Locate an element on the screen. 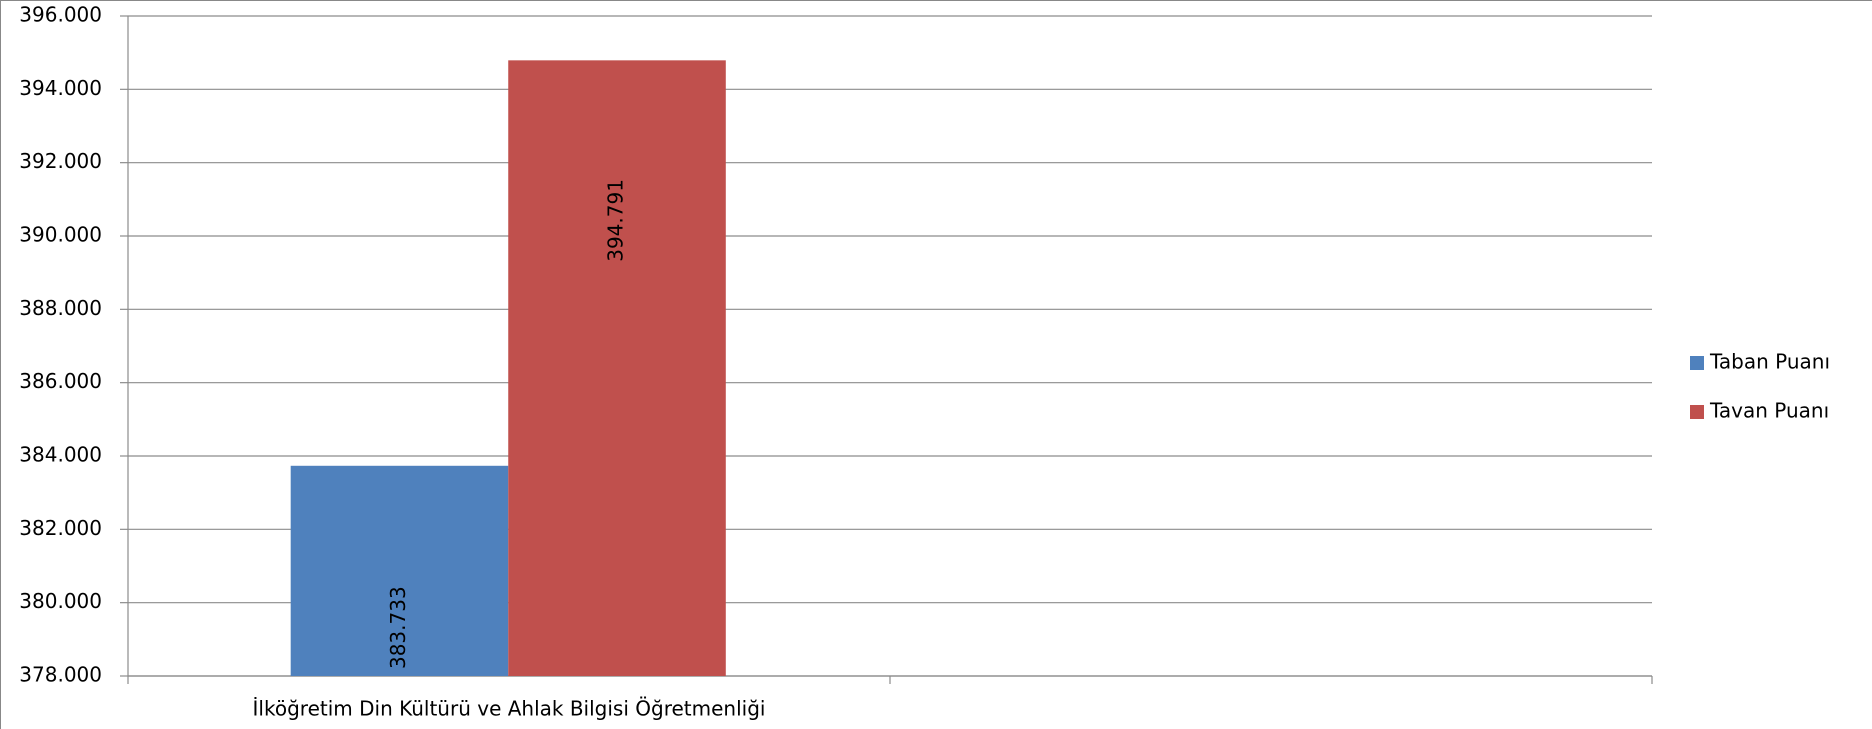 Image resolution: width=1872 pixels, height=729 pixels. y-tick-label: 392.000 is located at coordinates (60, 161).